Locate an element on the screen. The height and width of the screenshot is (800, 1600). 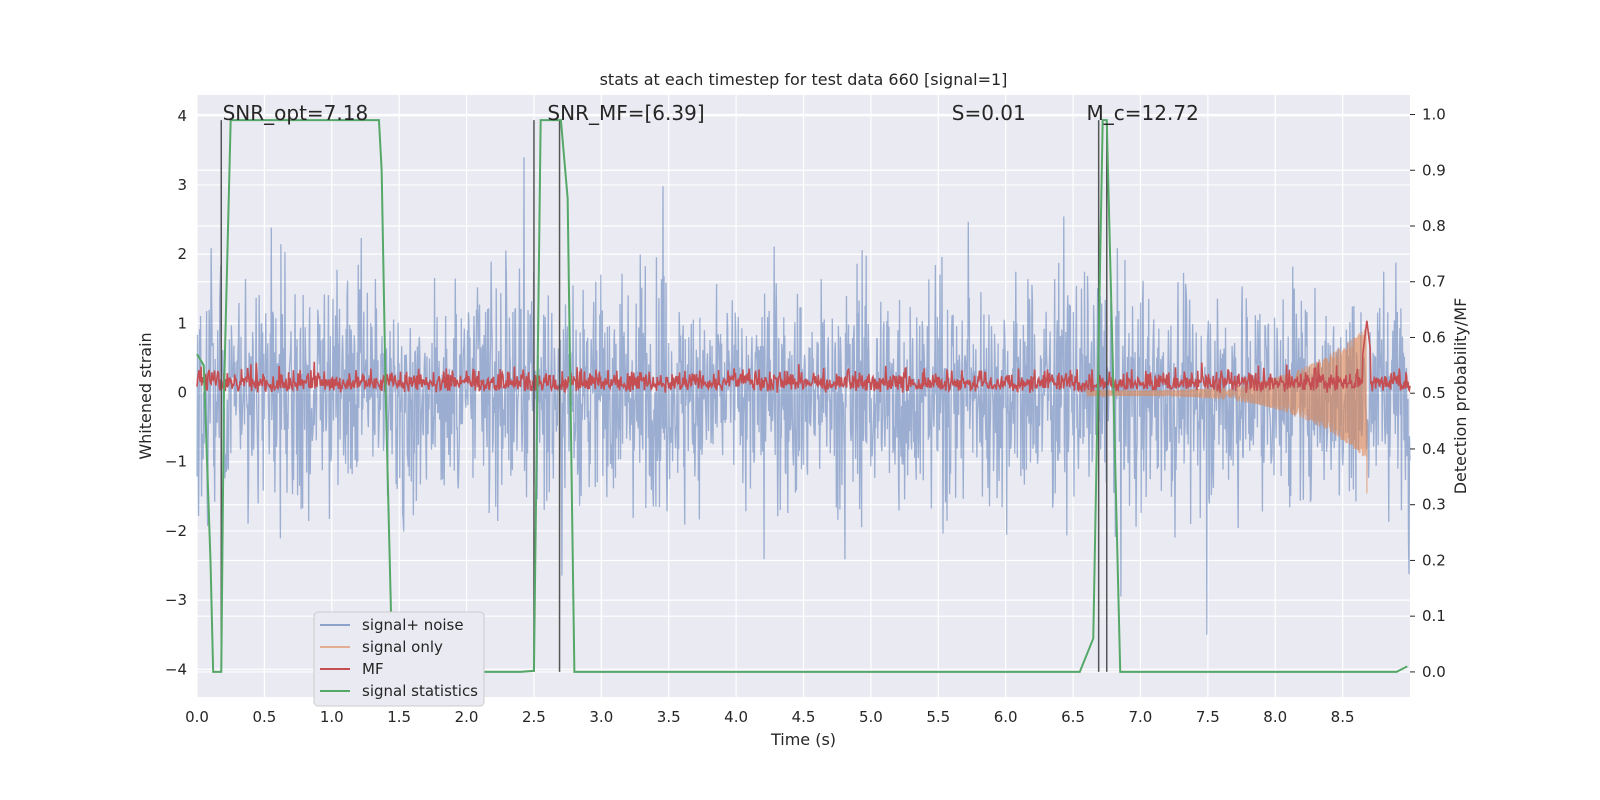
x-tick-label: 1.5 is located at coordinates (399, 717).